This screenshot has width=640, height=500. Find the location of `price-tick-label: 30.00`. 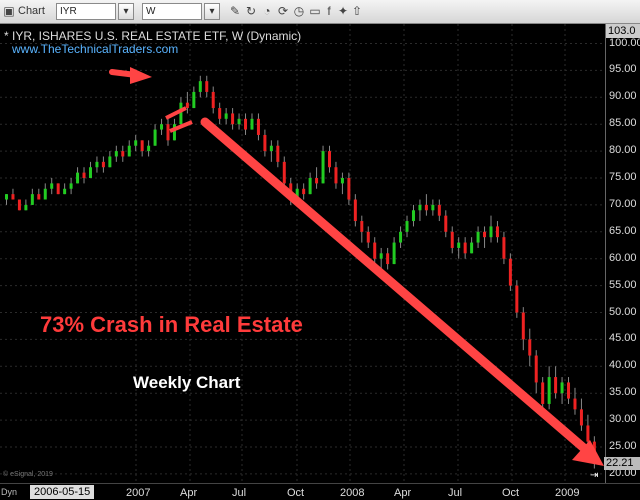

price-tick-label: 30.00 is located at coordinates (623, 419).